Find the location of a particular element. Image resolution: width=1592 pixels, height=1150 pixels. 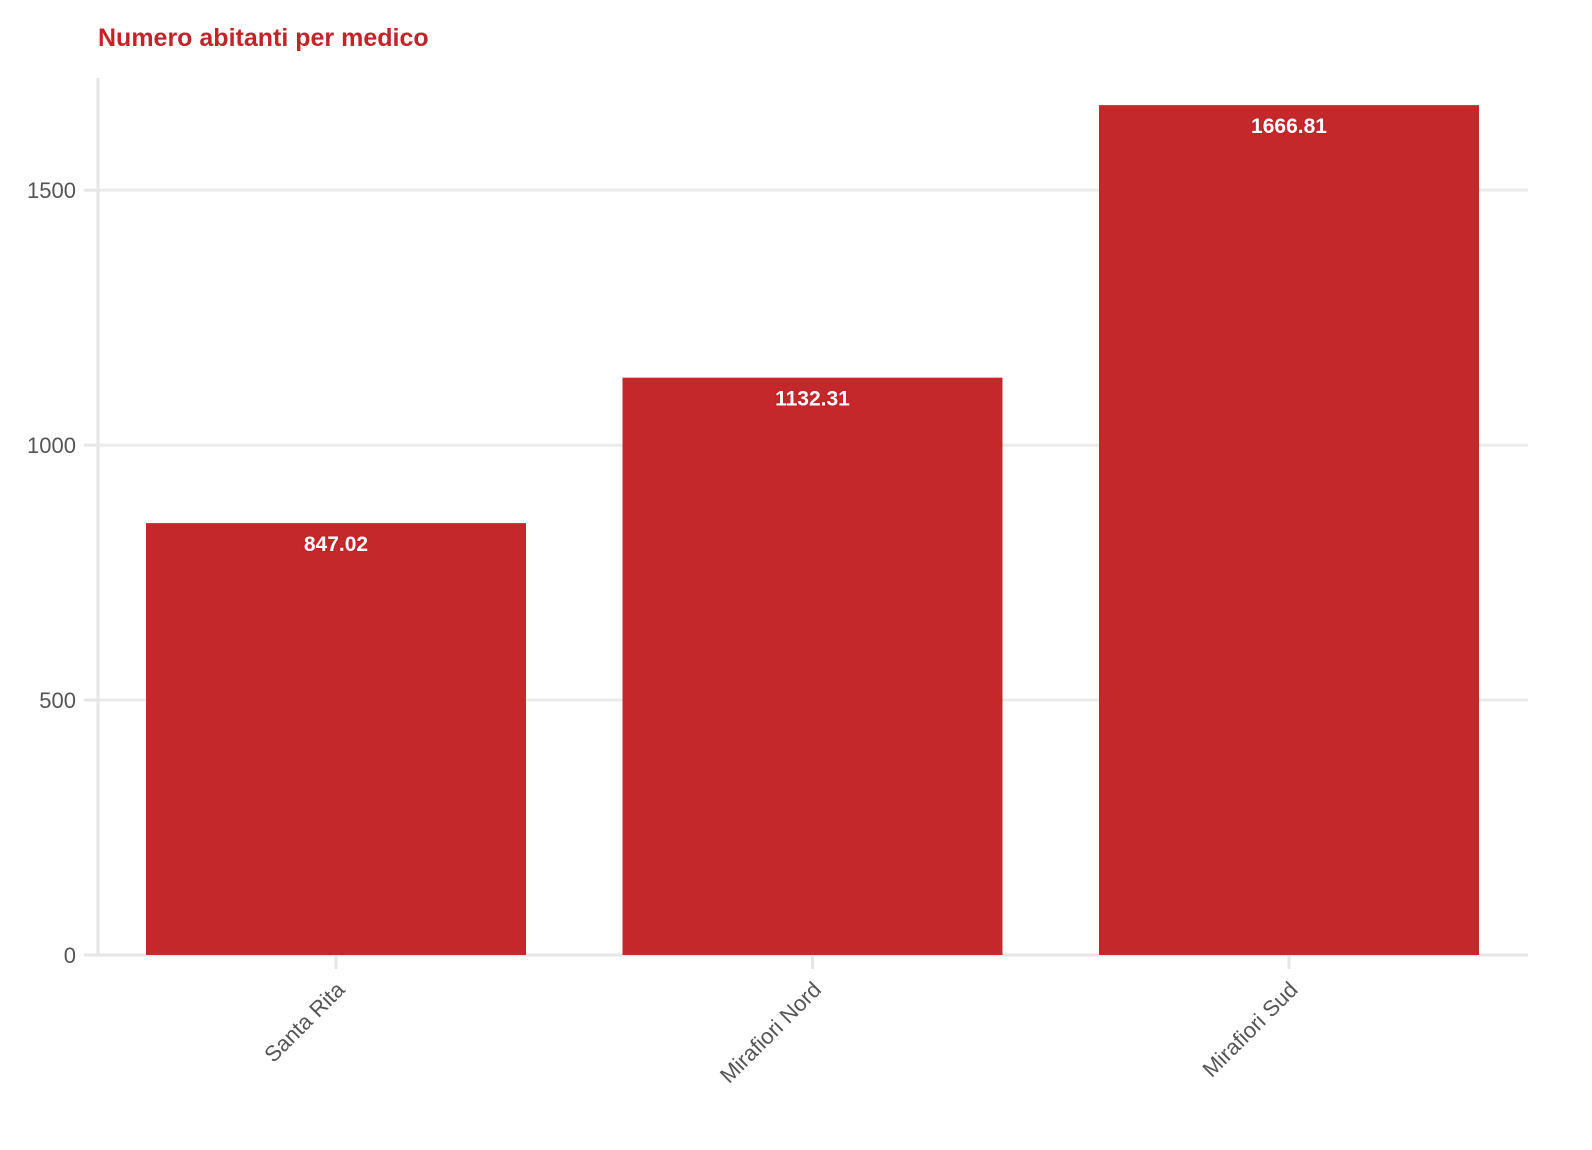

bar-value-label: 847.02 is located at coordinates (336, 544).